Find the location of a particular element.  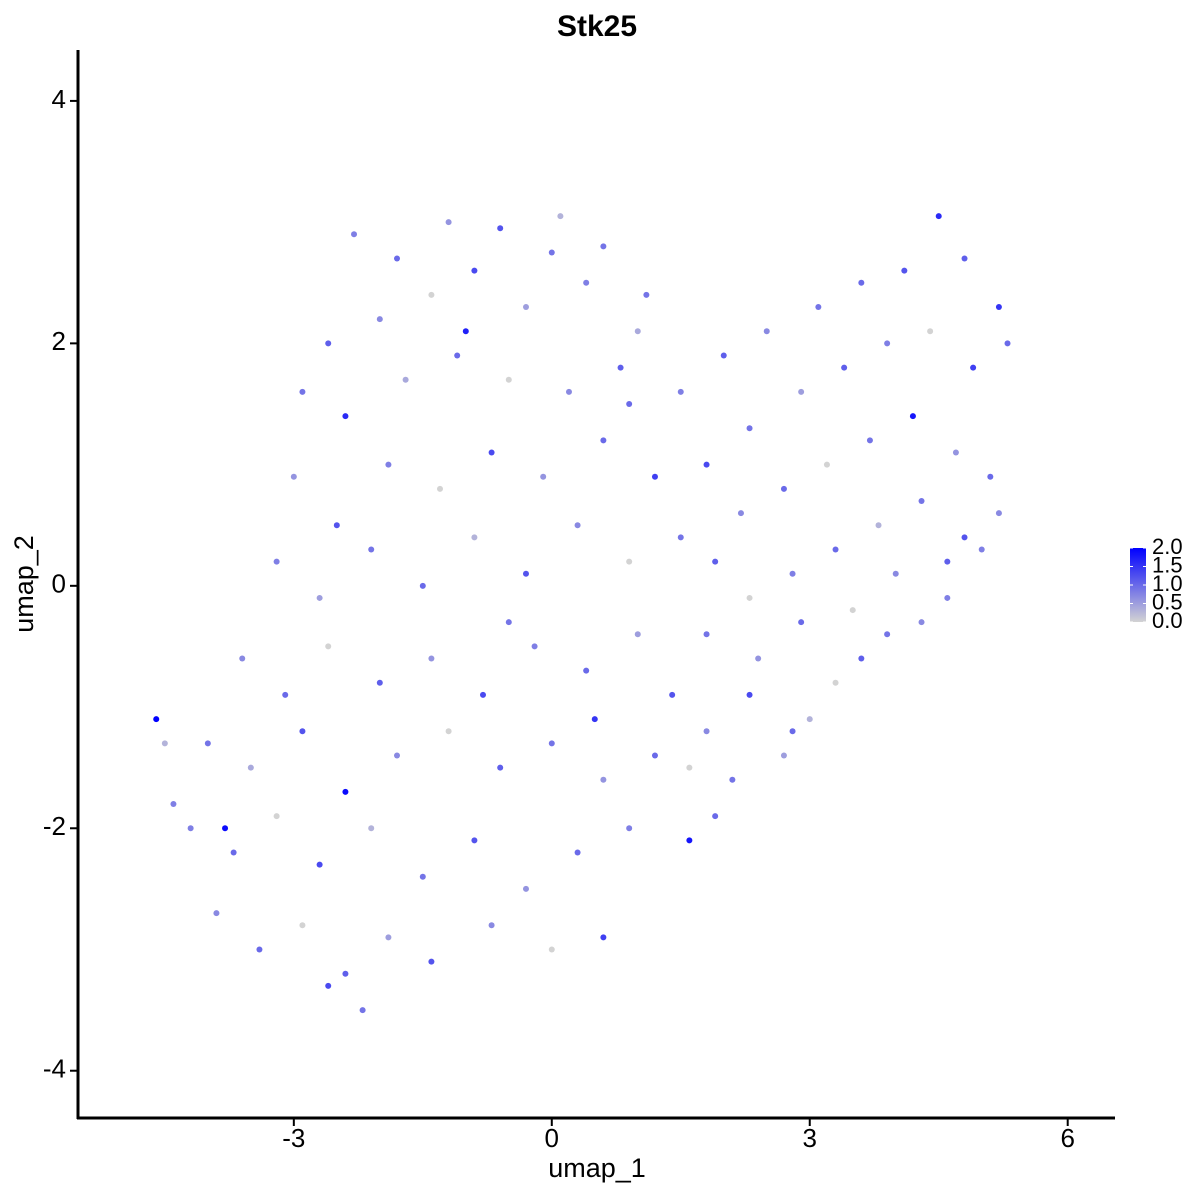

y-tick-label: 0 is located at coordinates (59, 584).